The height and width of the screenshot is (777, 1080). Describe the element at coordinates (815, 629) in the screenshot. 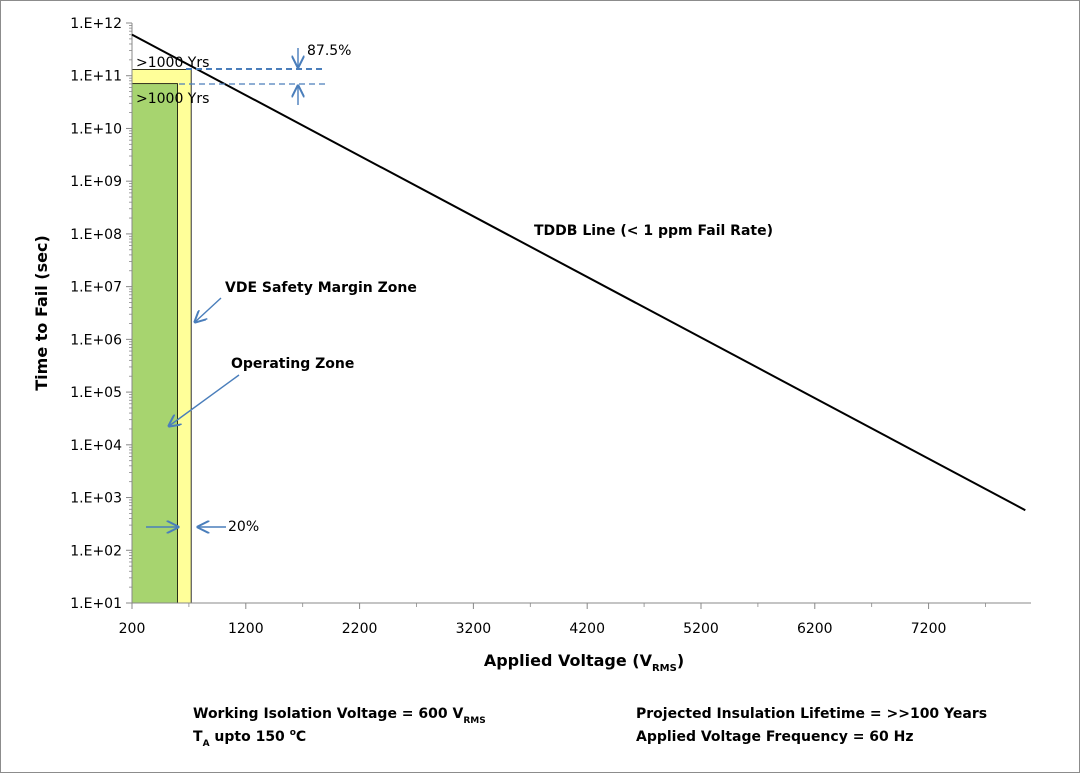

I see `x-tick-label: 6200` at that location.